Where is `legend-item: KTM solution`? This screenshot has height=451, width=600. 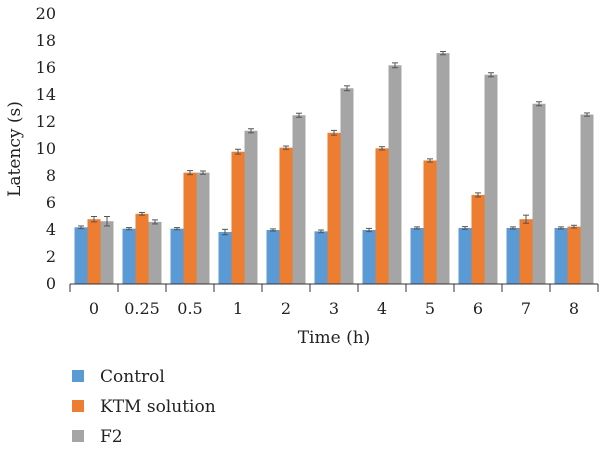 legend-item: KTM solution is located at coordinates (144, 407).